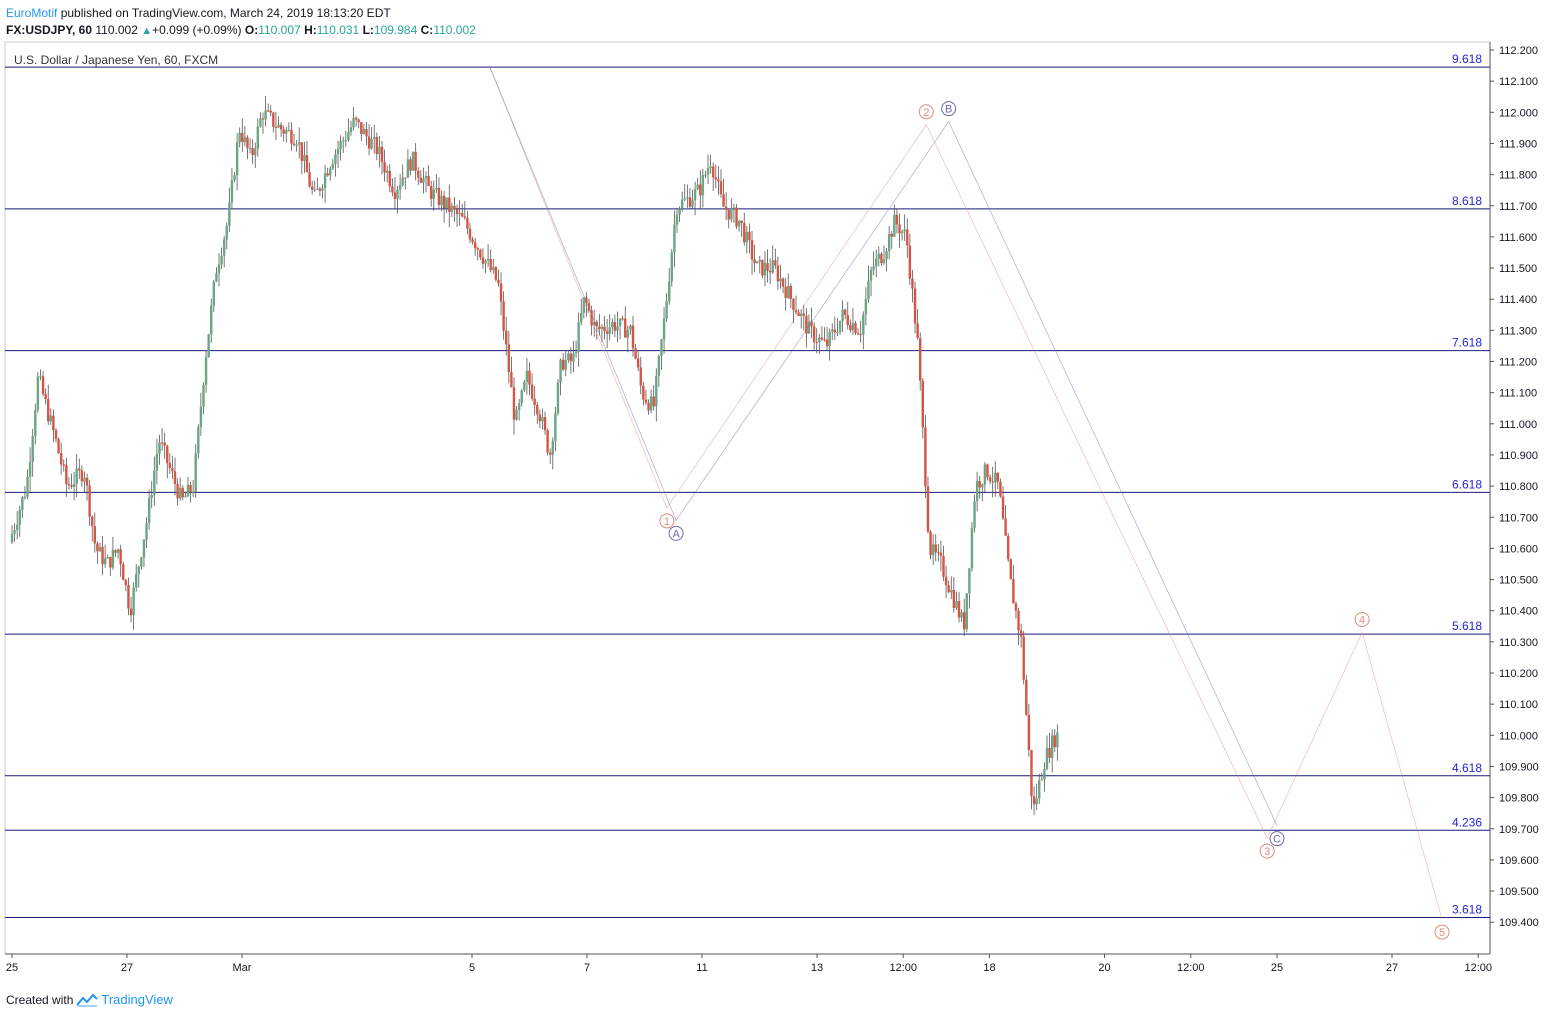 The image size is (1554, 1018). Describe the element at coordinates (32, 13) in the screenshot. I see `author-link: EuroMotif` at that location.